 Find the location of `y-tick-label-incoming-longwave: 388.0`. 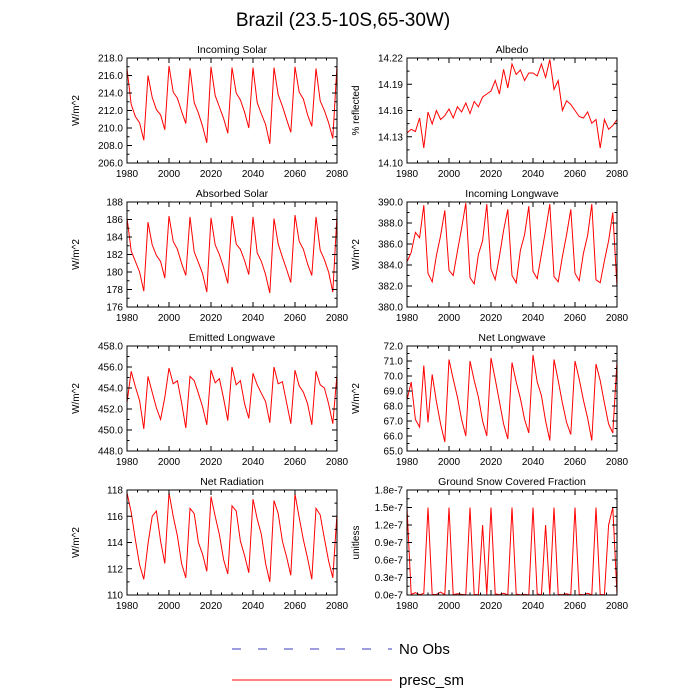

y-tick-label-incoming-longwave: 388.0 is located at coordinates (390, 224).